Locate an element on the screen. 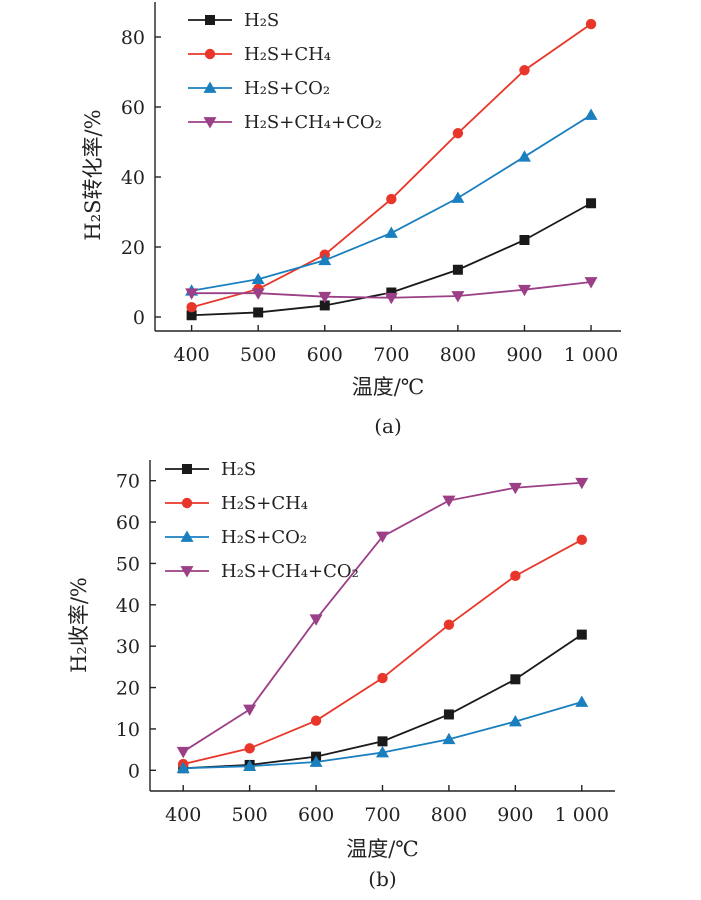 The height and width of the screenshot is (900, 701). y-tick-label: 50 is located at coordinates (128, 564).